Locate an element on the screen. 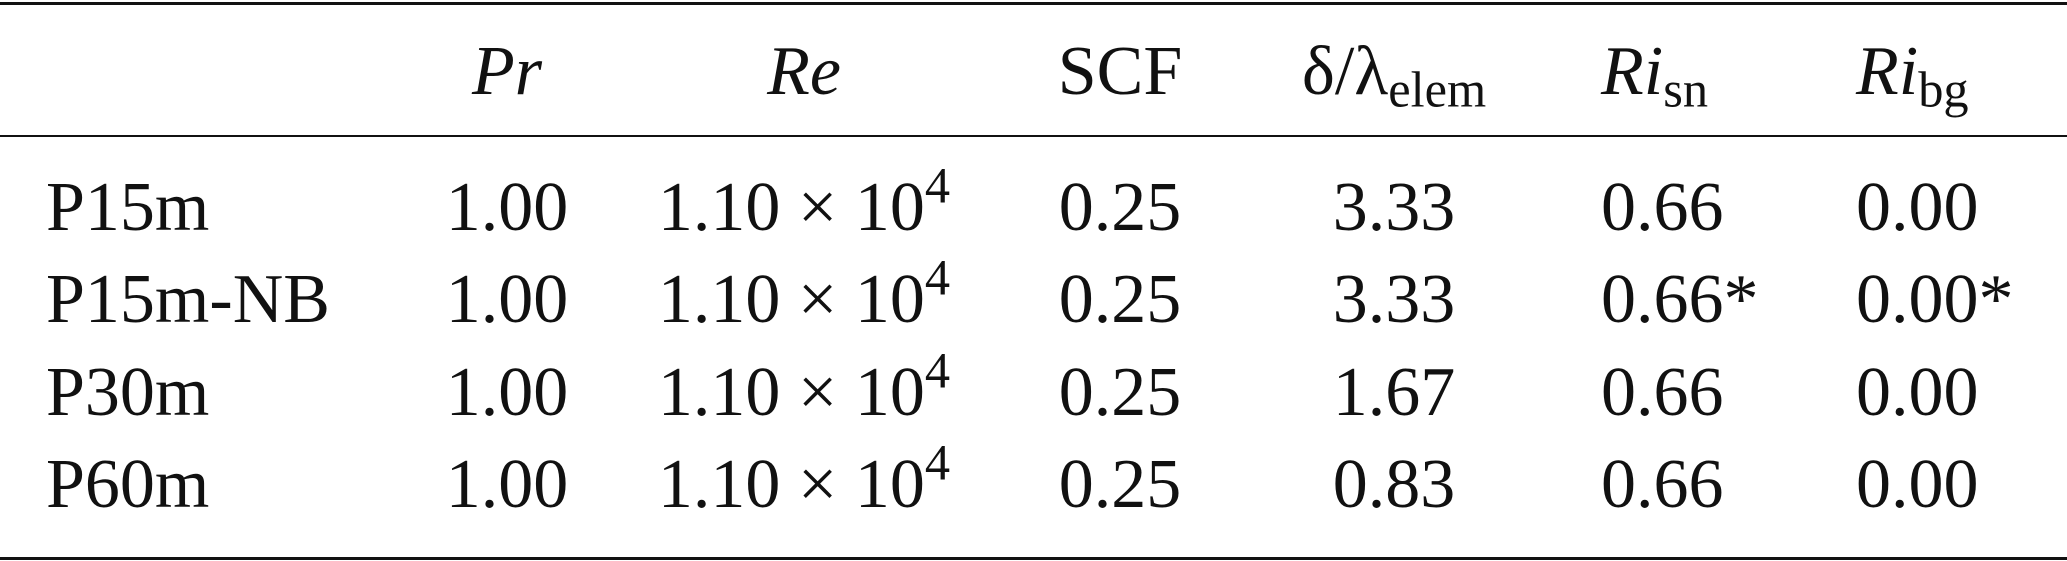 This screenshot has width=2067, height=561. table-cell: 0.66* is located at coordinates (1680, 299).